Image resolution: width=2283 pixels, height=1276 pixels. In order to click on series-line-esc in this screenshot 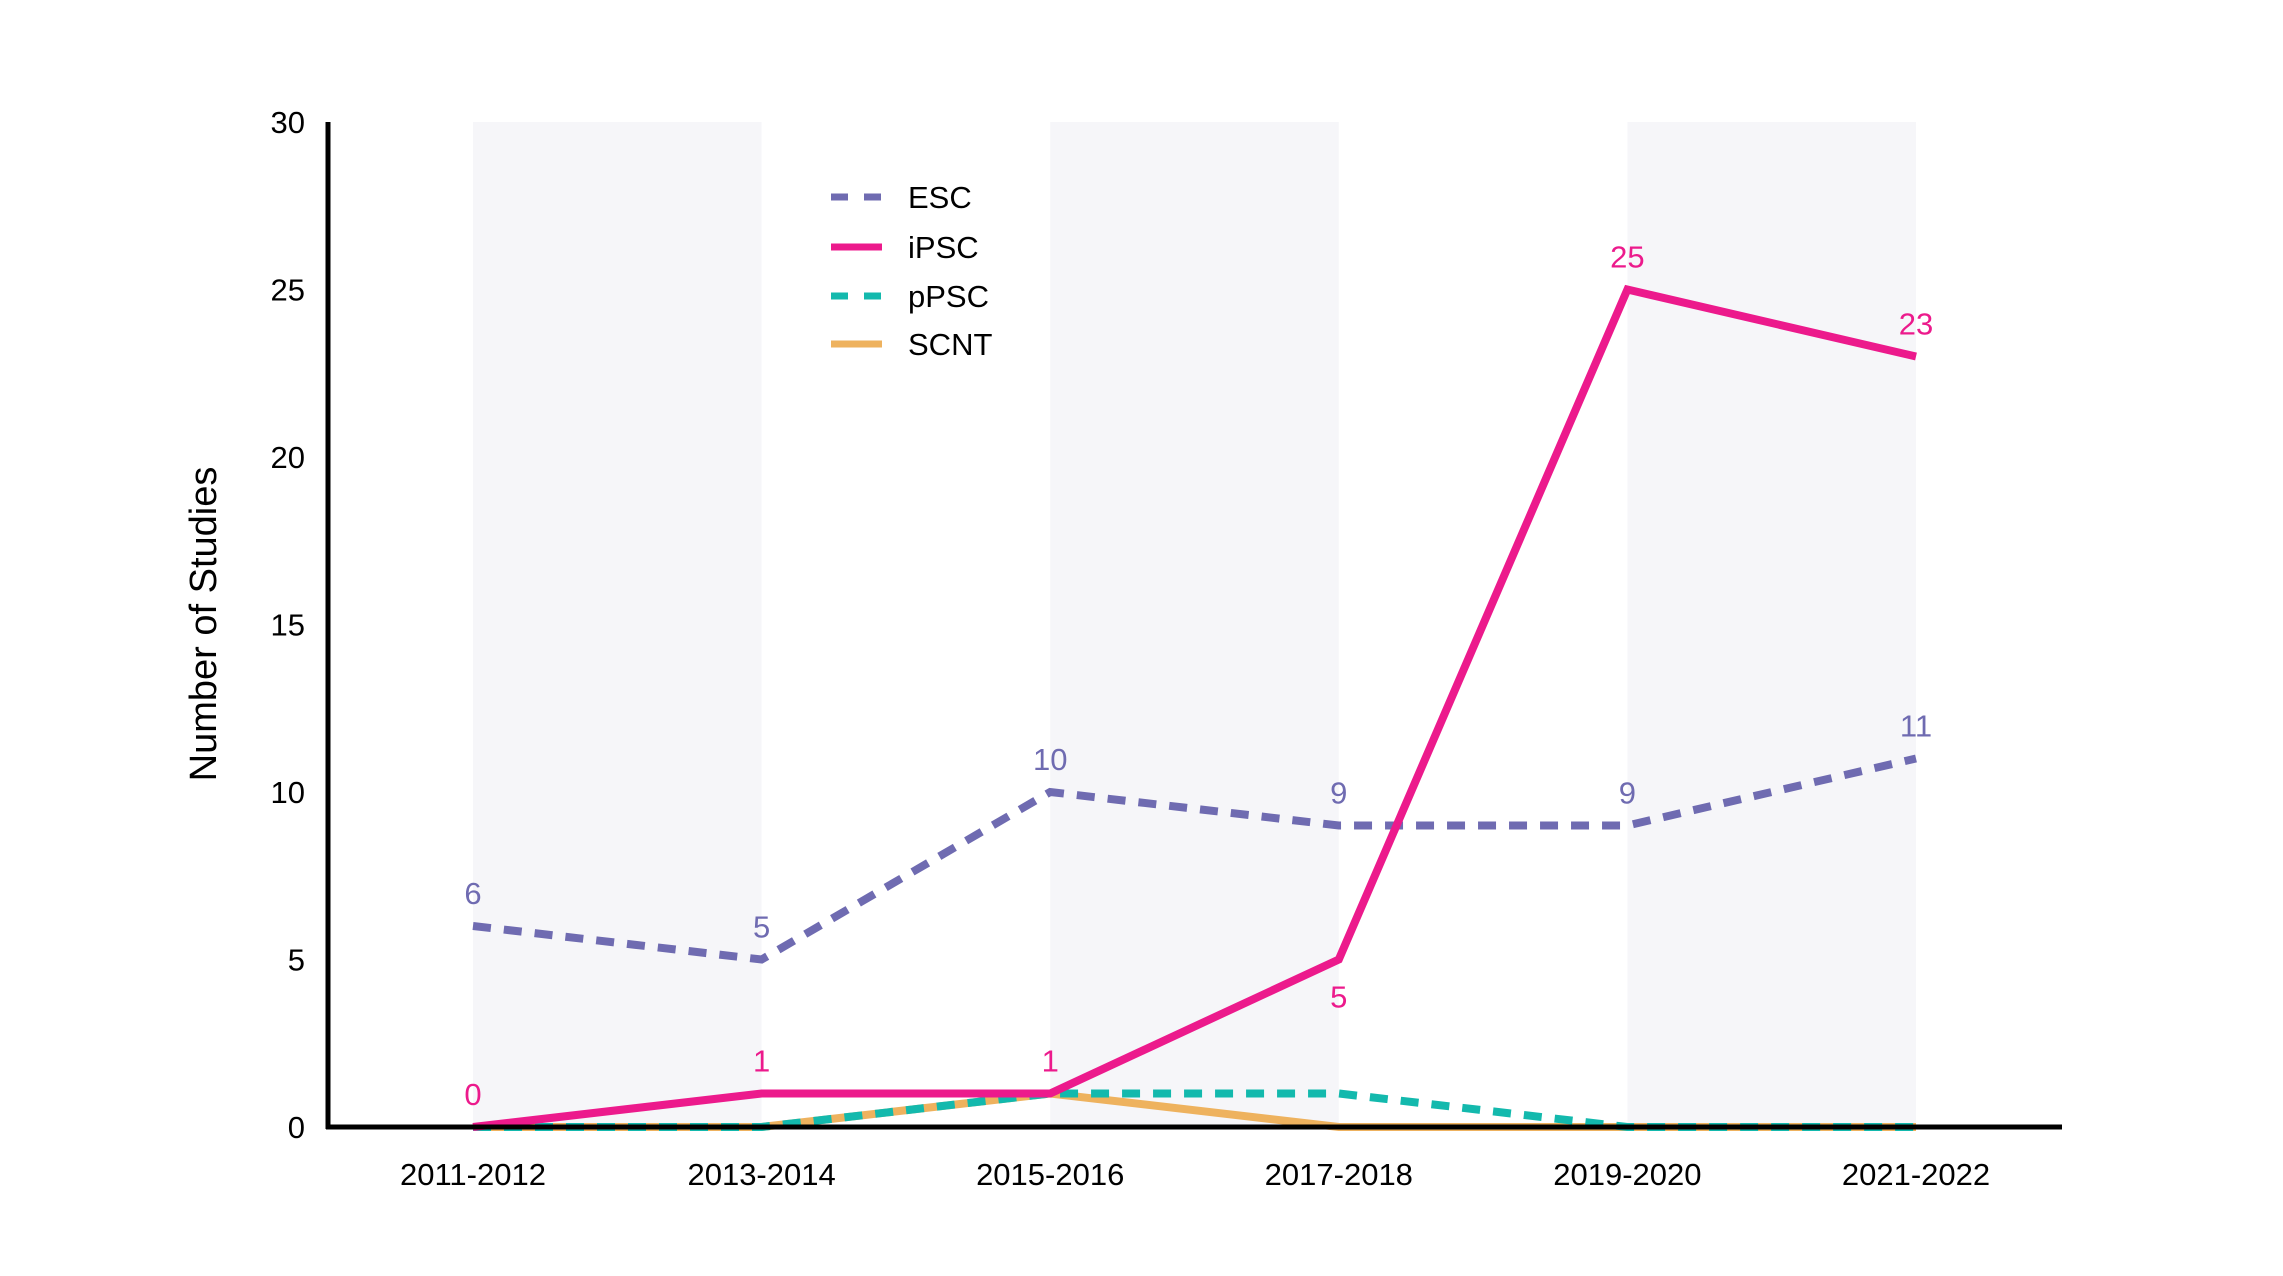, I will do `click(1194, 859)`.